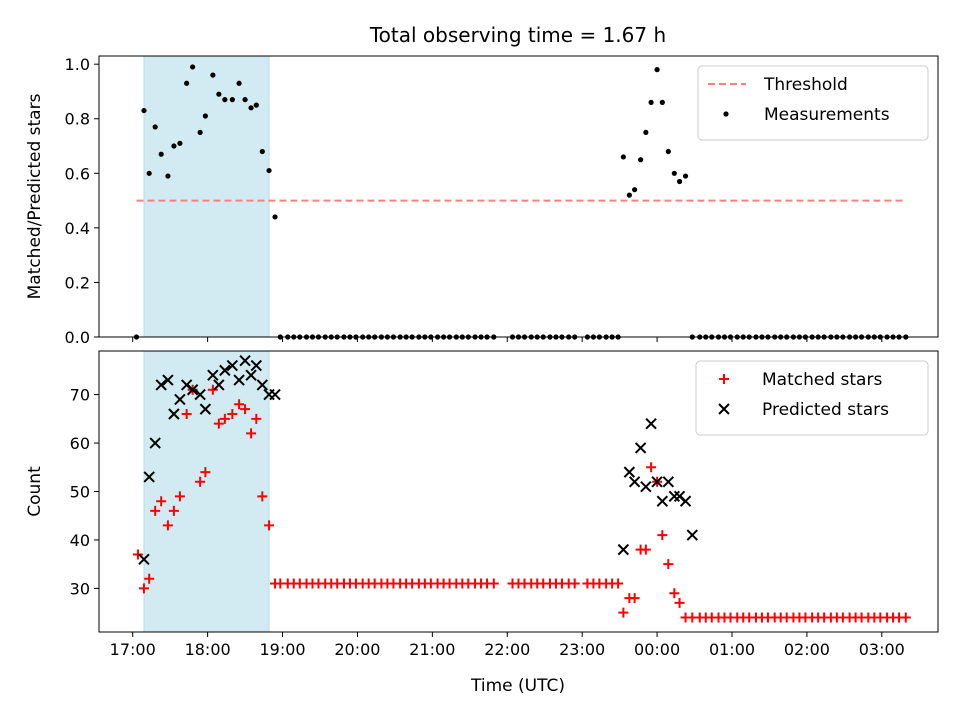 The width and height of the screenshot is (960, 720). I want to click on y-tick-label: 0.4, so click(77, 228).